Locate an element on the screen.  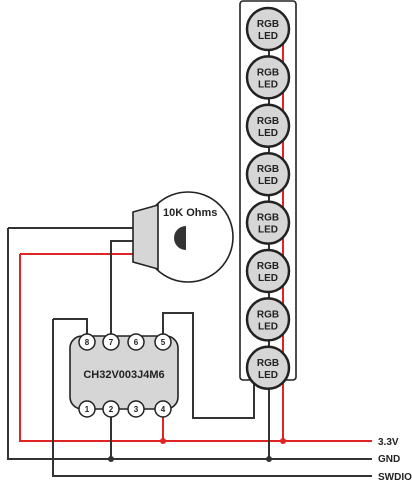
ground-rail-label: GND is located at coordinates (389, 459).